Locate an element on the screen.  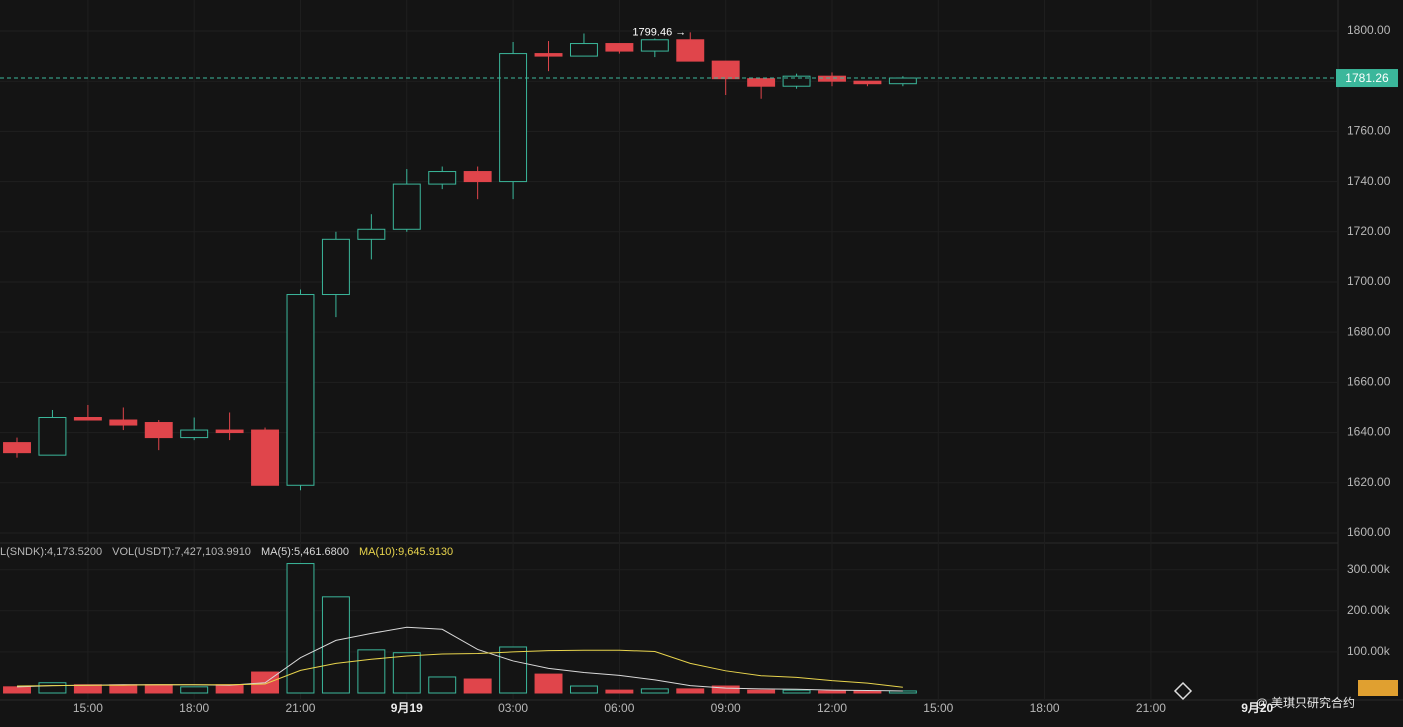
x-tick-label: 12:00 is located at coordinates (832, 708).